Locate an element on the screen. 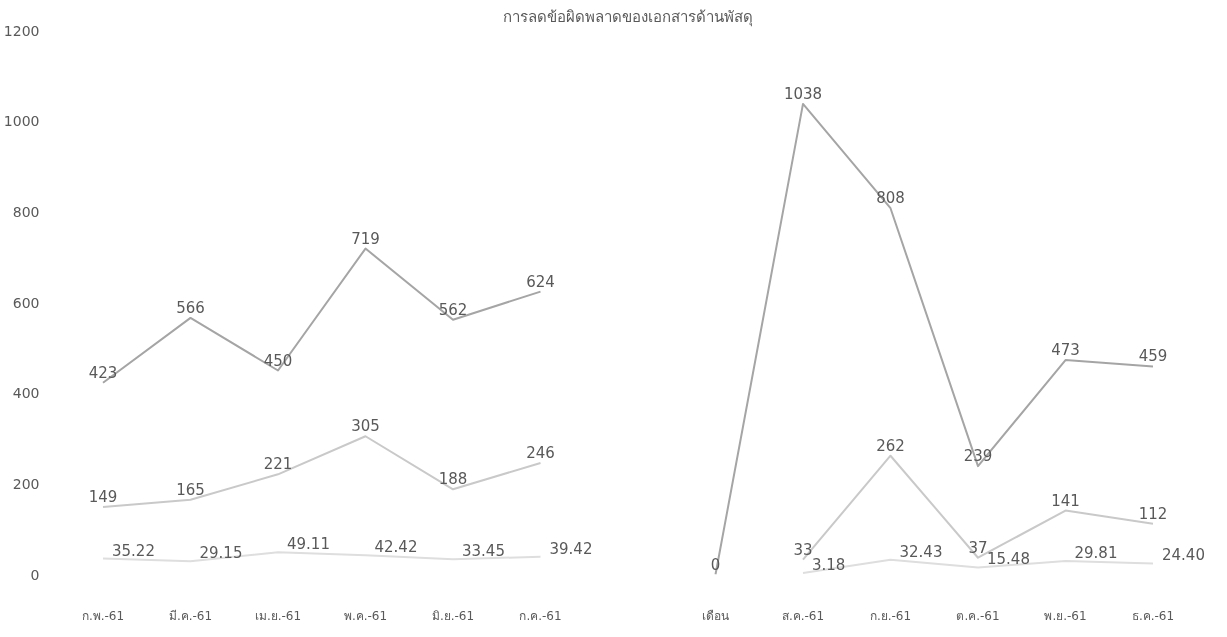 The height and width of the screenshot is (637, 1227). x-tick-label: ต.ค.-61 is located at coordinates (978, 615).